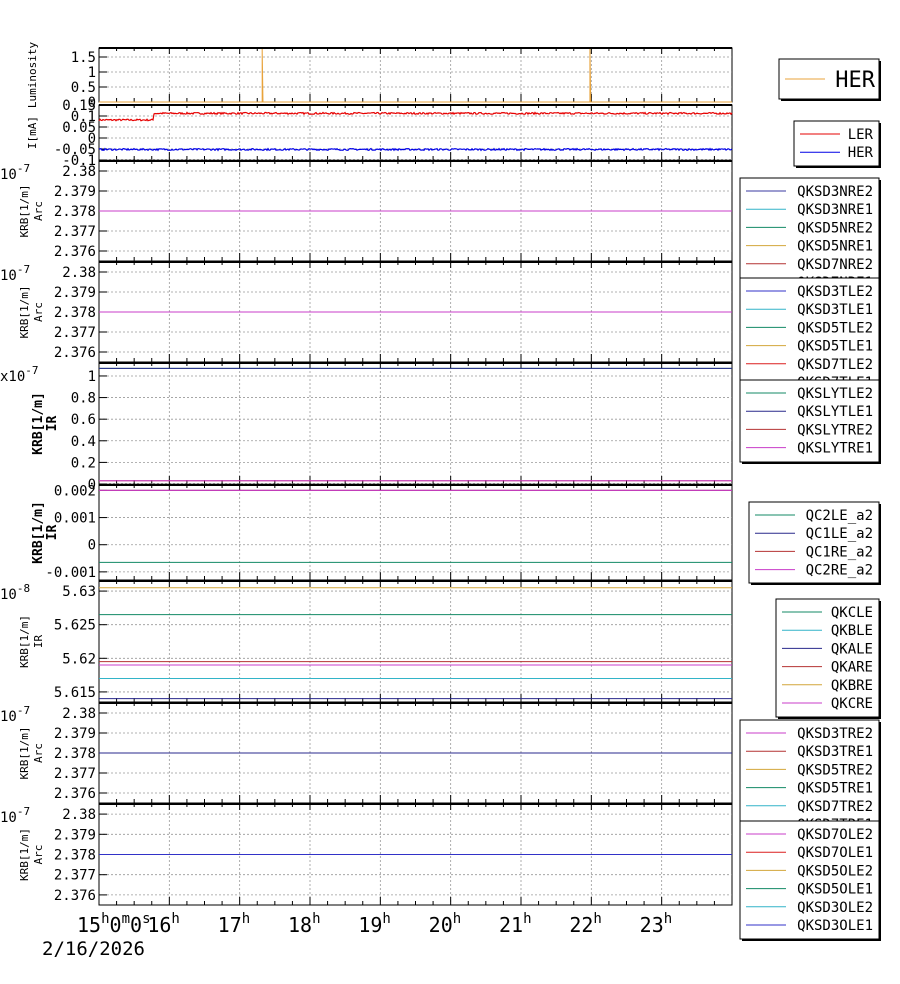  Describe the element at coordinates (374, 924) in the screenshot. I see `x-tick-label: 19h` at that location.